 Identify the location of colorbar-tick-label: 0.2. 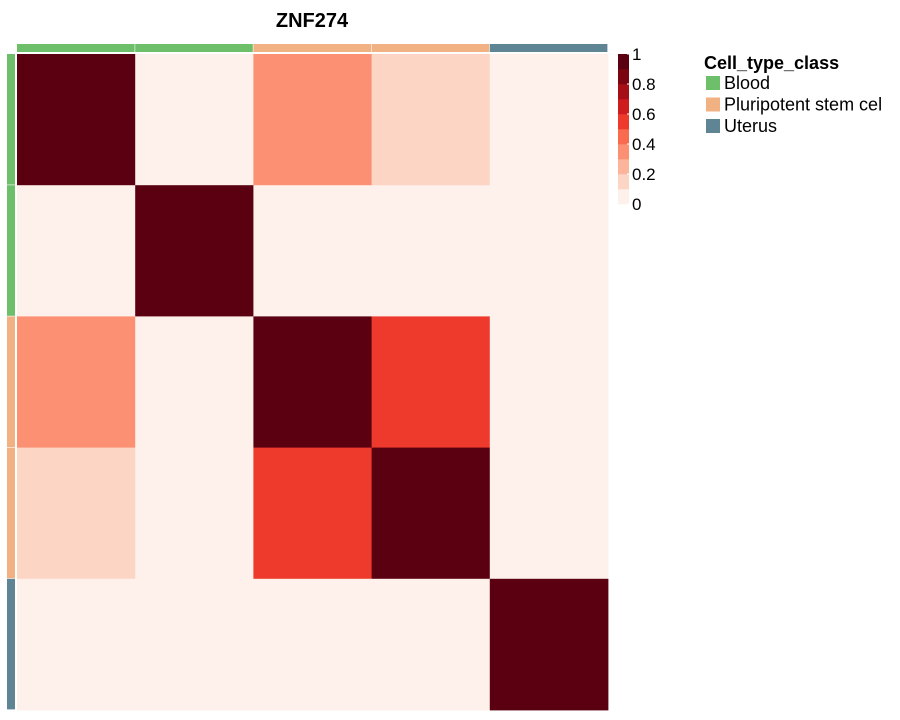
(644, 174).